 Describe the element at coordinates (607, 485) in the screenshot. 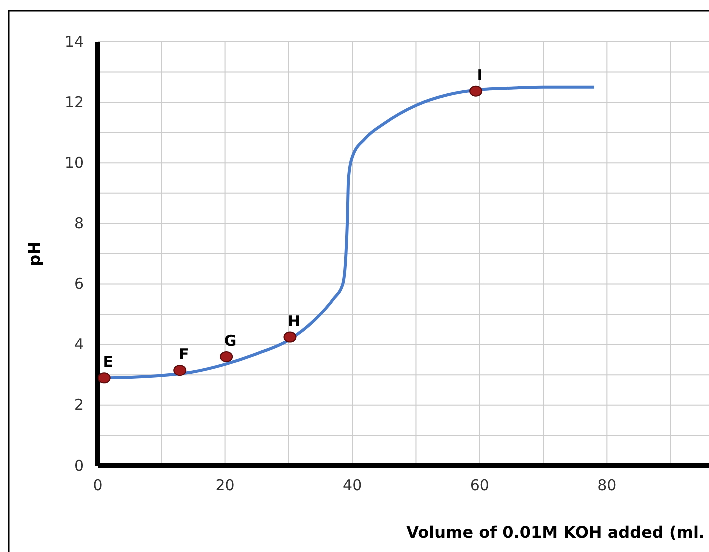

I see `x-tick-label: 80` at that location.